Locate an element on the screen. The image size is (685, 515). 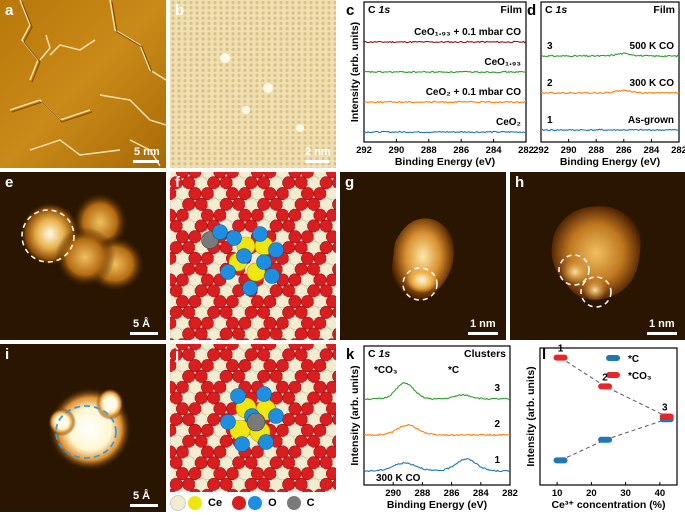
ce-yellow-ball-icon is located at coordinates (195, 503).